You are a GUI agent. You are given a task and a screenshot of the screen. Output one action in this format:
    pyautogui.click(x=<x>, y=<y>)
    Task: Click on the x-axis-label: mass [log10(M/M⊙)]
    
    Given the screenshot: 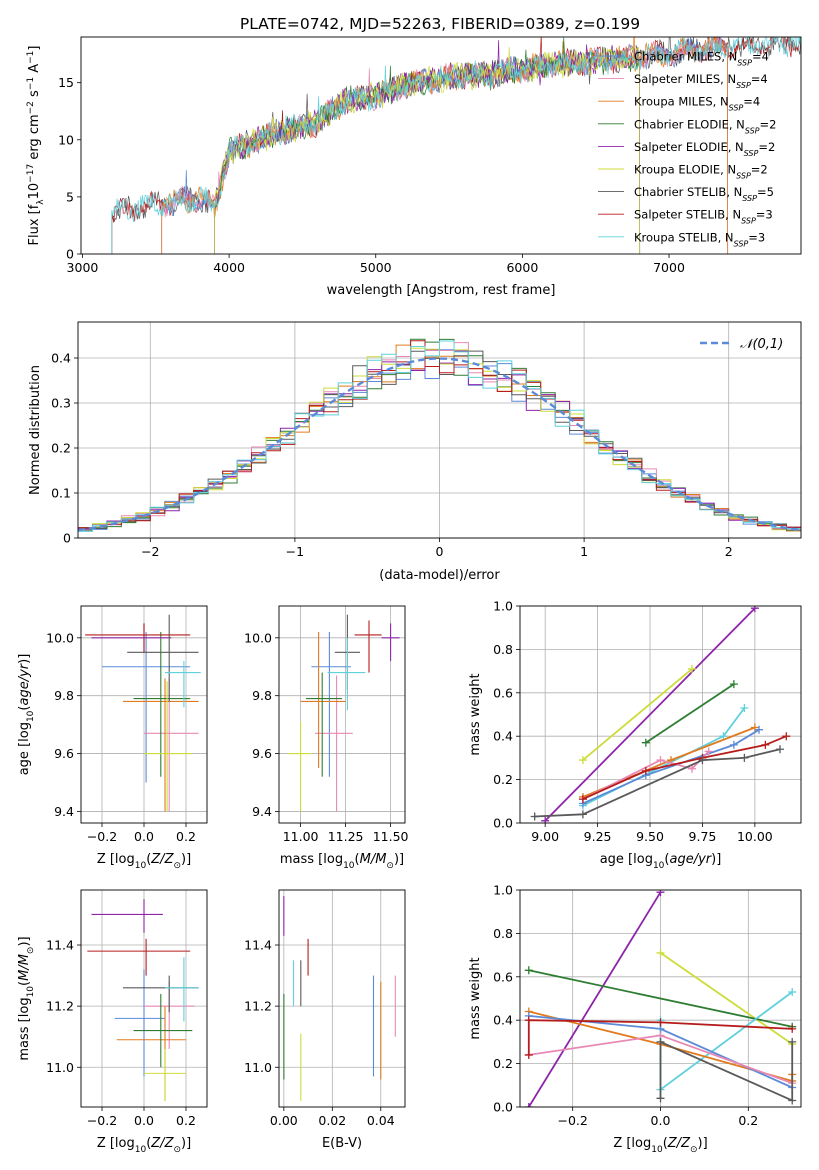 What is the action you would take?
    pyautogui.click(x=342, y=861)
    